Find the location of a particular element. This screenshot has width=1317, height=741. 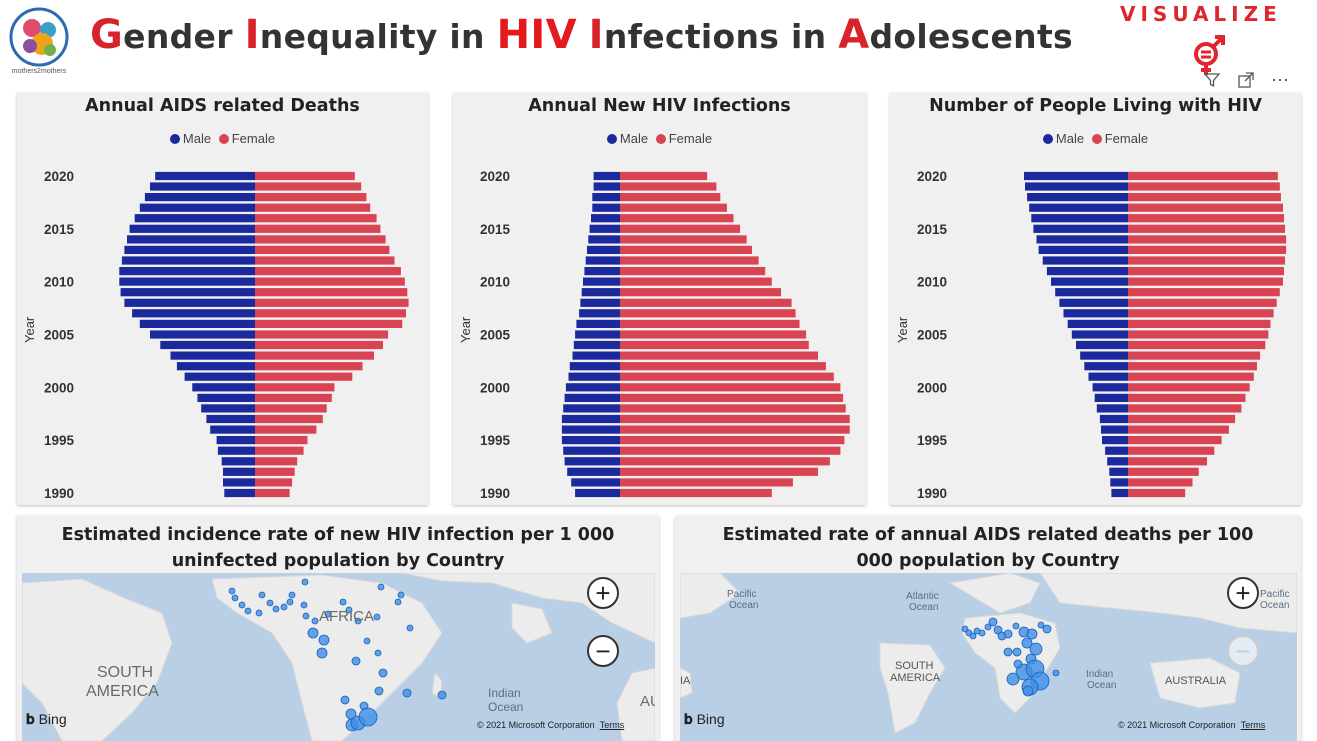

bar-male-1998 is located at coordinates (228, 408).